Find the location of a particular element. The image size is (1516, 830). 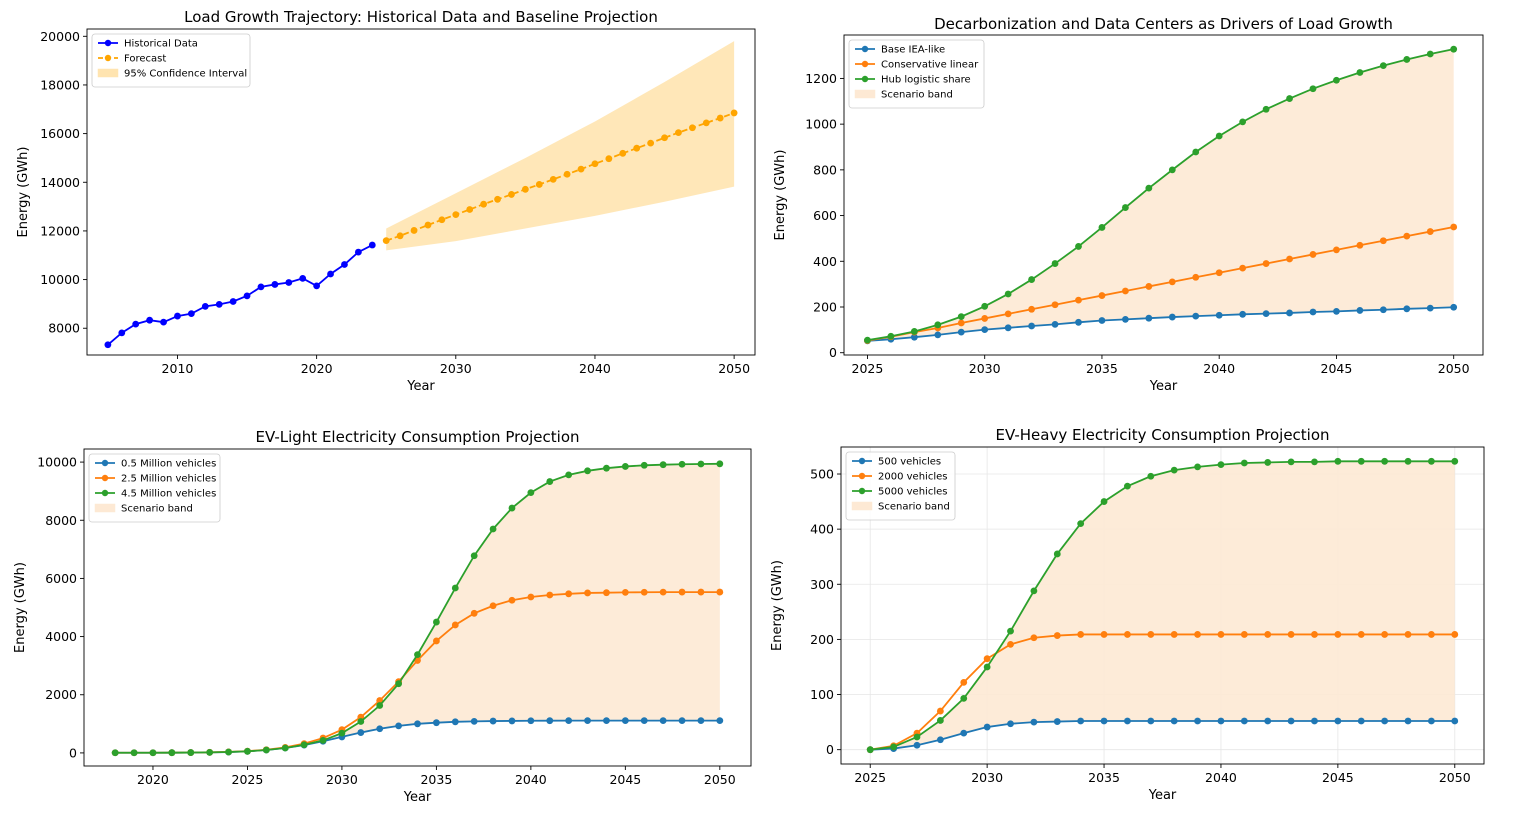

y-tick-label: 200 is located at coordinates (825, 307).